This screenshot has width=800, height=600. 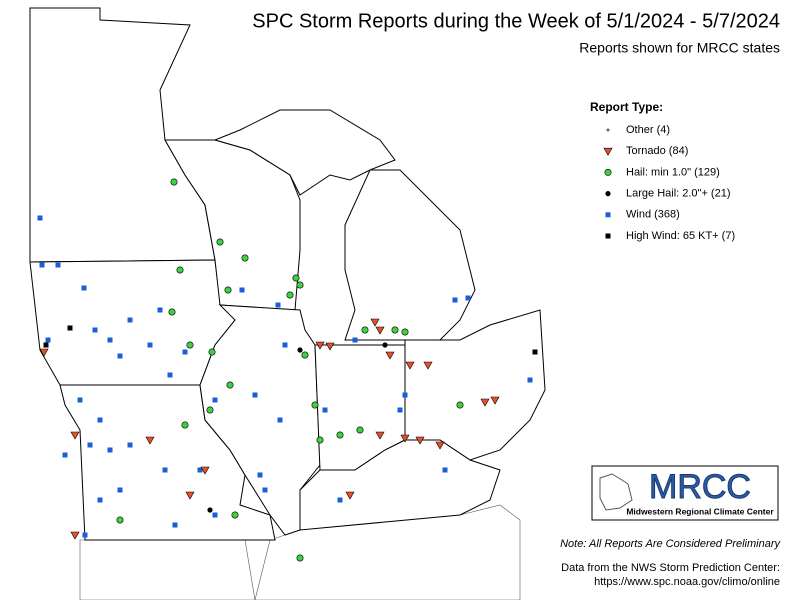 I want to click on legend-title: Report Type:, so click(x=626, y=107).